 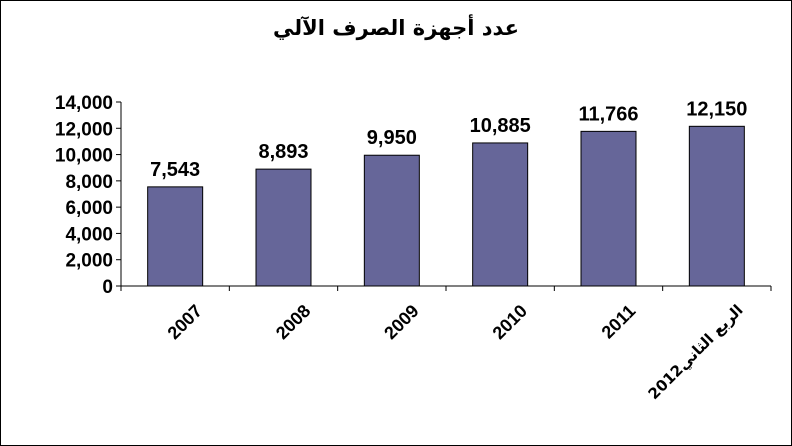 I want to click on y-tick-label: 6,000, so click(x=89, y=208).